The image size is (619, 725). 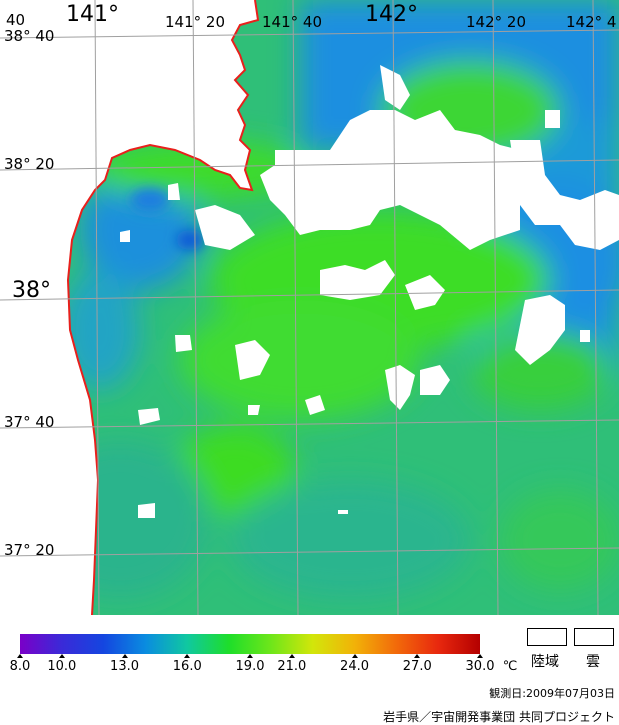 What do you see at coordinates (92, 14) in the screenshot?
I see `lon-label: 141°` at bounding box center [92, 14].